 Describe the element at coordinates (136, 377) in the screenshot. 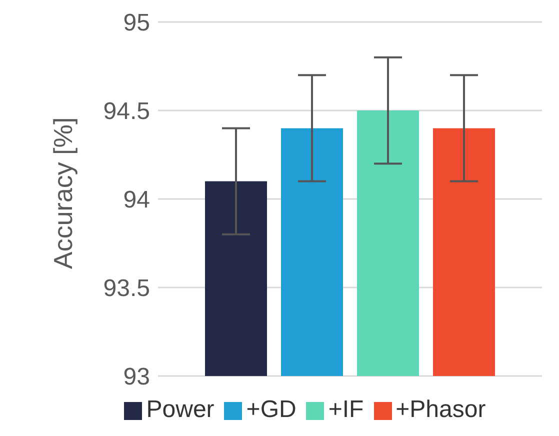

I see `y-tick-label: 93` at that location.